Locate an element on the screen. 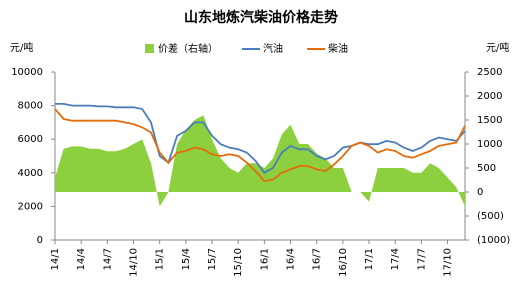 The width and height of the screenshot is (522, 288). x-tick-label: 17/7 is located at coordinates (421, 259).